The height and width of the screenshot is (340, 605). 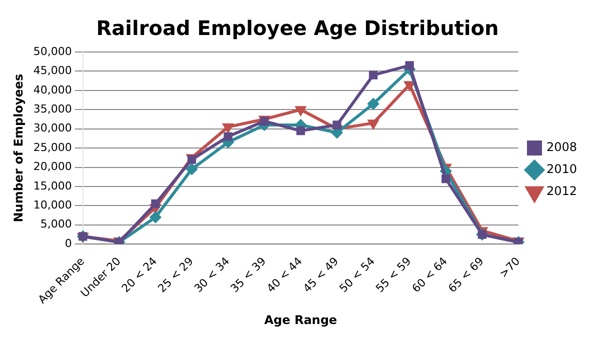 What do you see at coordinates (52, 128) in the screenshot?
I see `y-tick-label: 30,000` at bounding box center [52, 128].